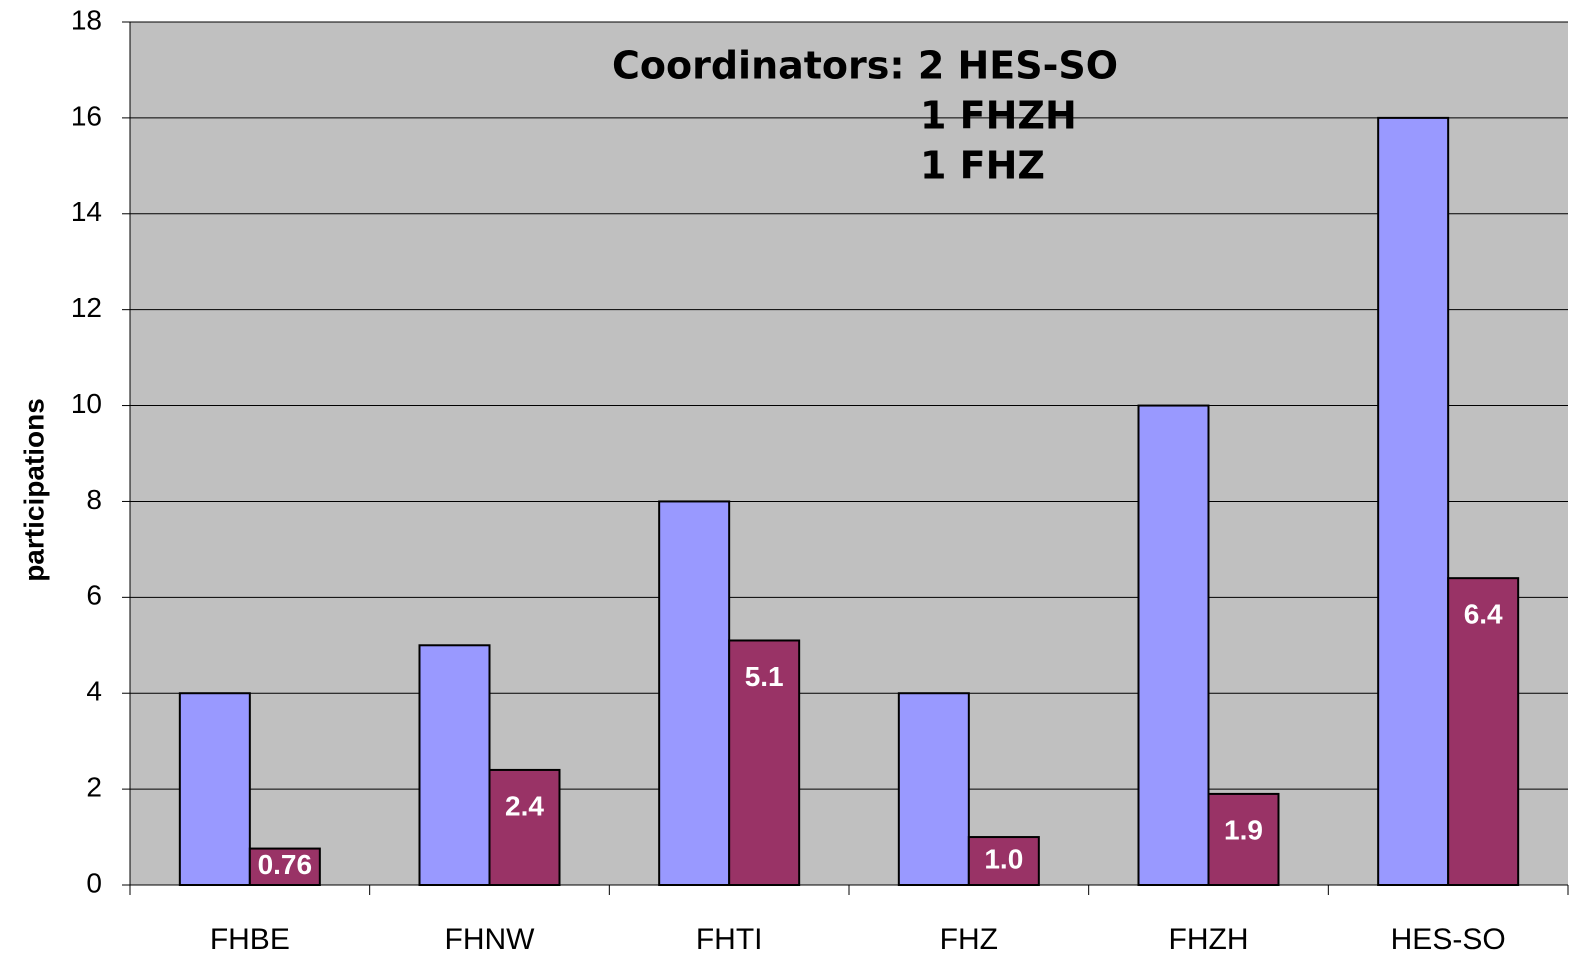 The width and height of the screenshot is (1596, 976). What do you see at coordinates (490, 939) in the screenshot?
I see `x-tick-label: FHNW` at bounding box center [490, 939].